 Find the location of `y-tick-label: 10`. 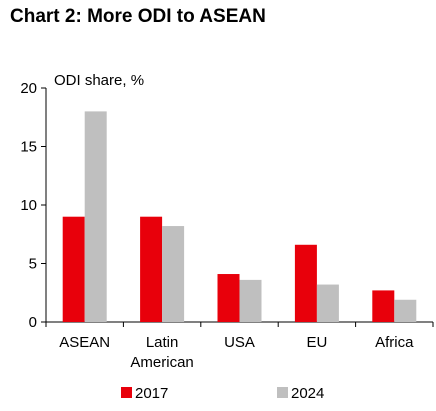

y-tick-label: 10 is located at coordinates (28, 205).